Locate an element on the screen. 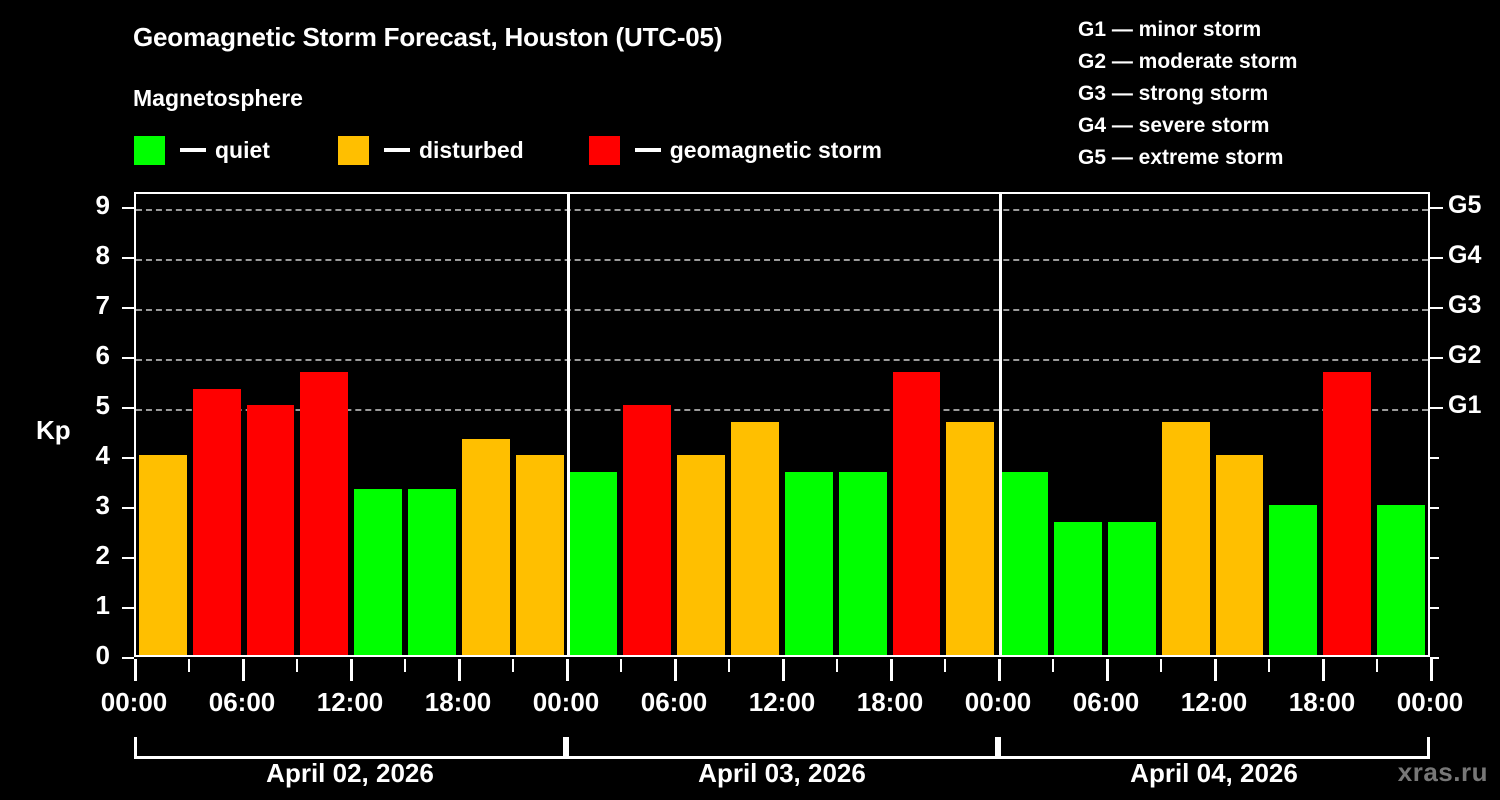 This screenshot has height=800, width=1500. legend-item-storm: geomagnetic storm is located at coordinates (734, 150).